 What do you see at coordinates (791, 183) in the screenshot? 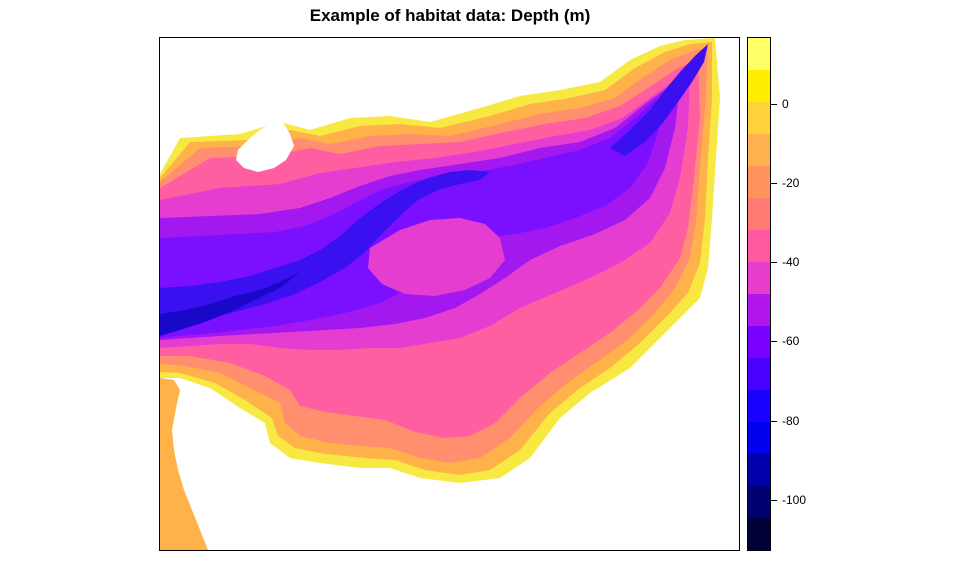
I see `legend-tick-label: -20` at bounding box center [791, 183].